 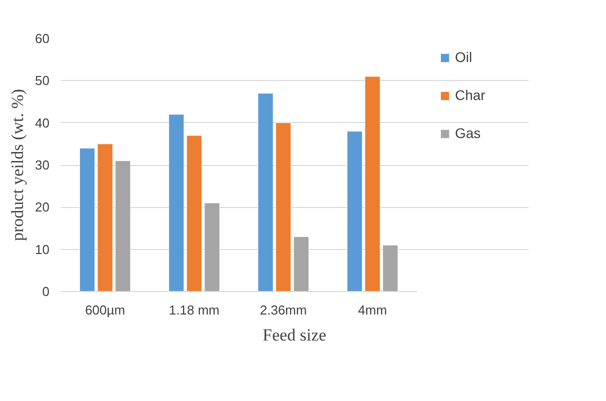 What do you see at coordinates (372, 310) in the screenshot?
I see `x-tick-label: 4mm` at bounding box center [372, 310].